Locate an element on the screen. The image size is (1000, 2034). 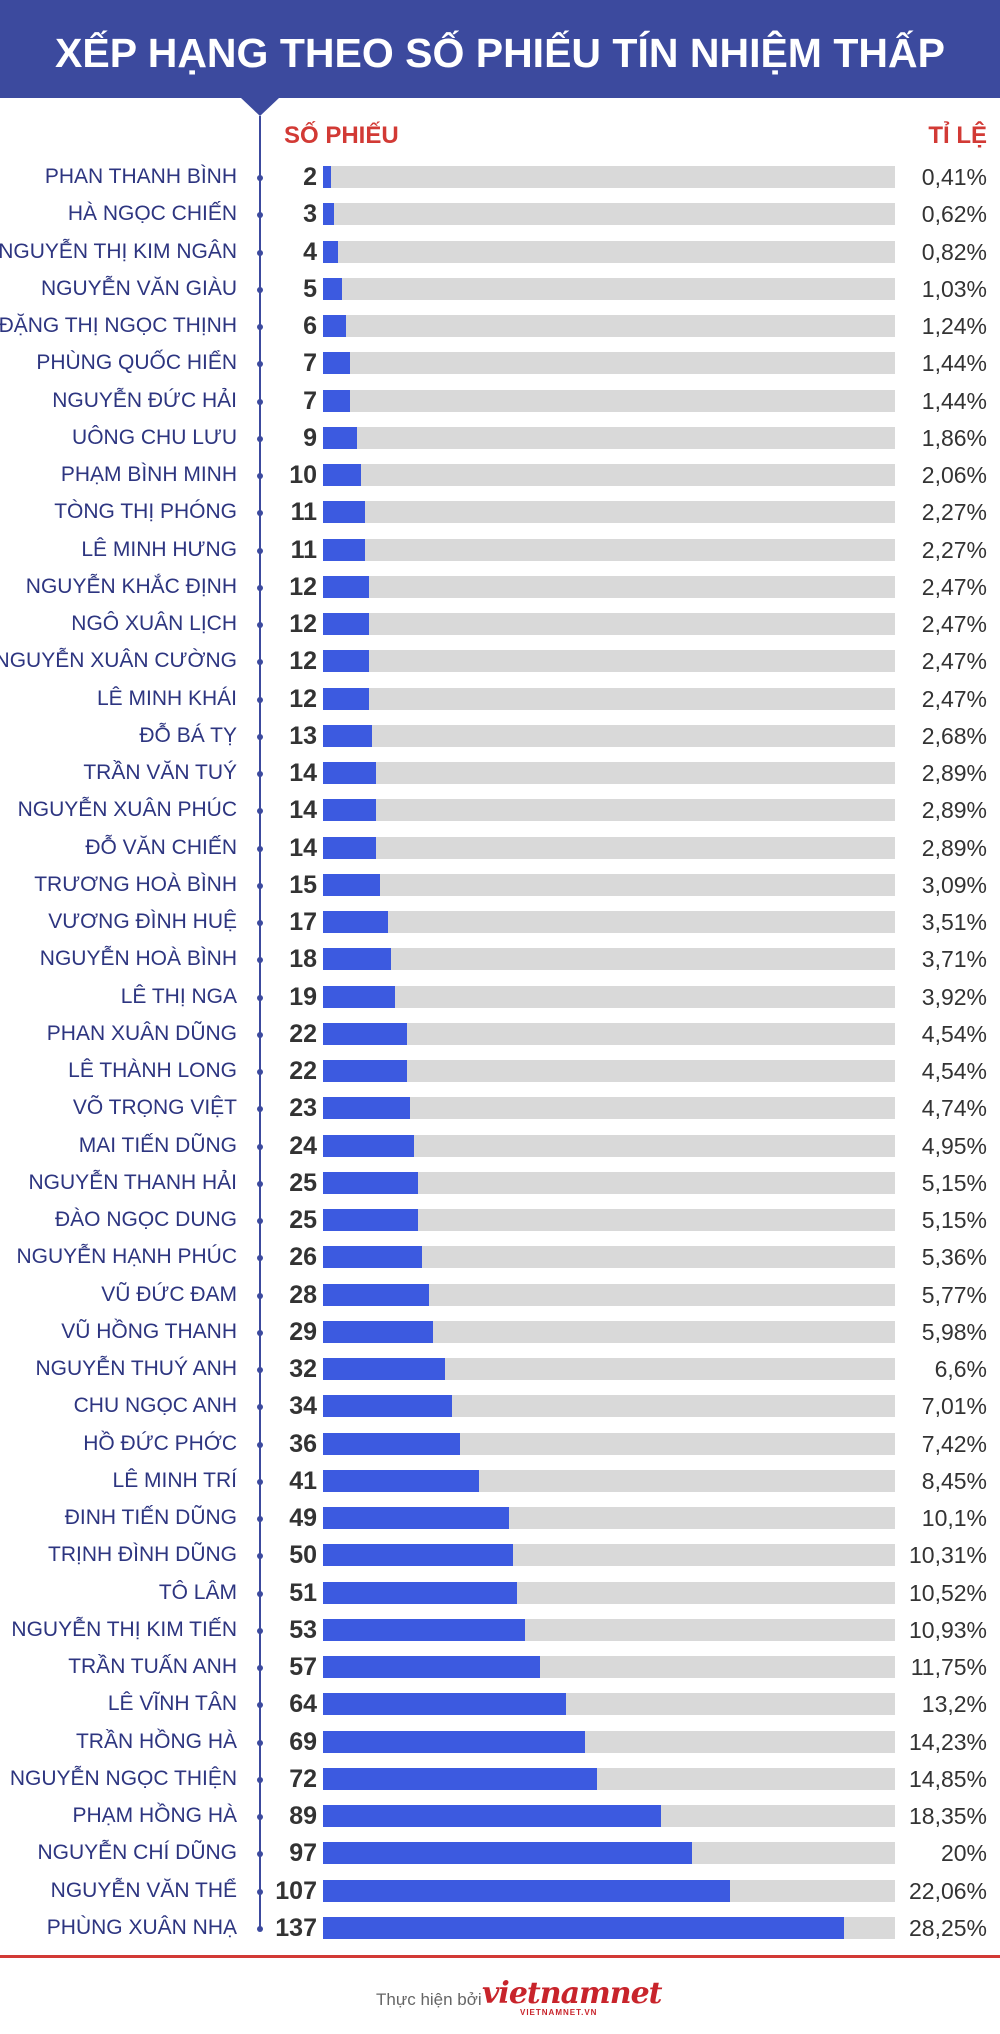
row-name-label: NGUYỄN ĐỨC HẢI is located at coordinates (144, 400).